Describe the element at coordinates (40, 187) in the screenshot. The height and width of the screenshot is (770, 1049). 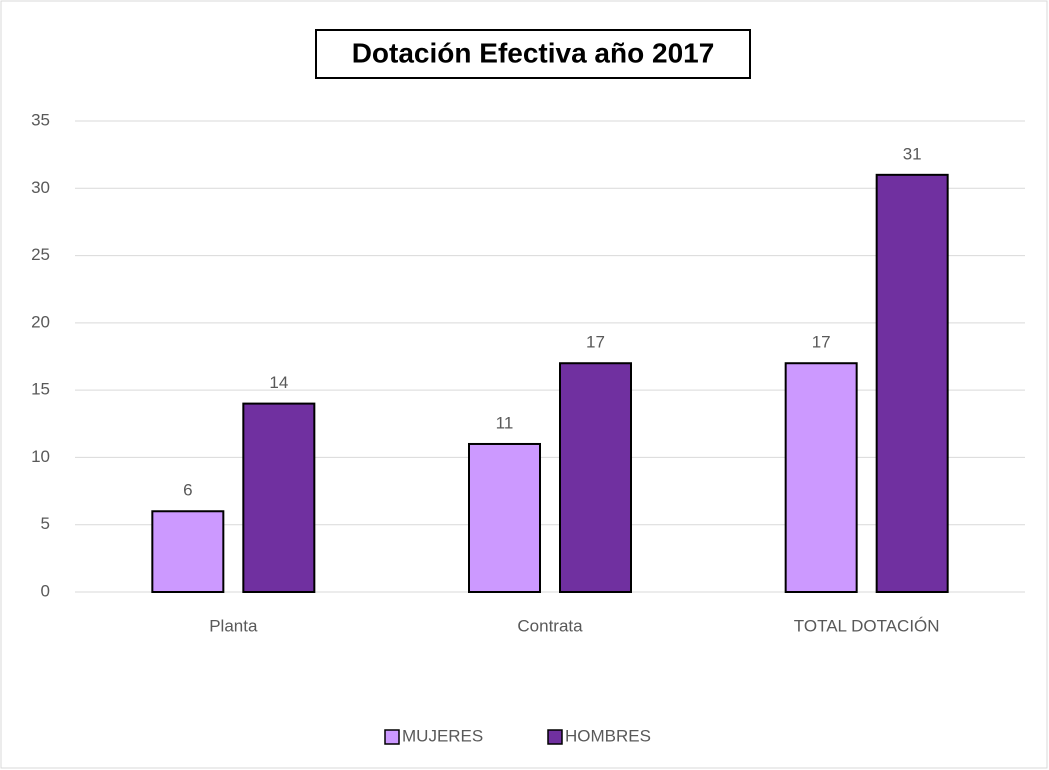
I see `y-tick-label: 30` at that location.